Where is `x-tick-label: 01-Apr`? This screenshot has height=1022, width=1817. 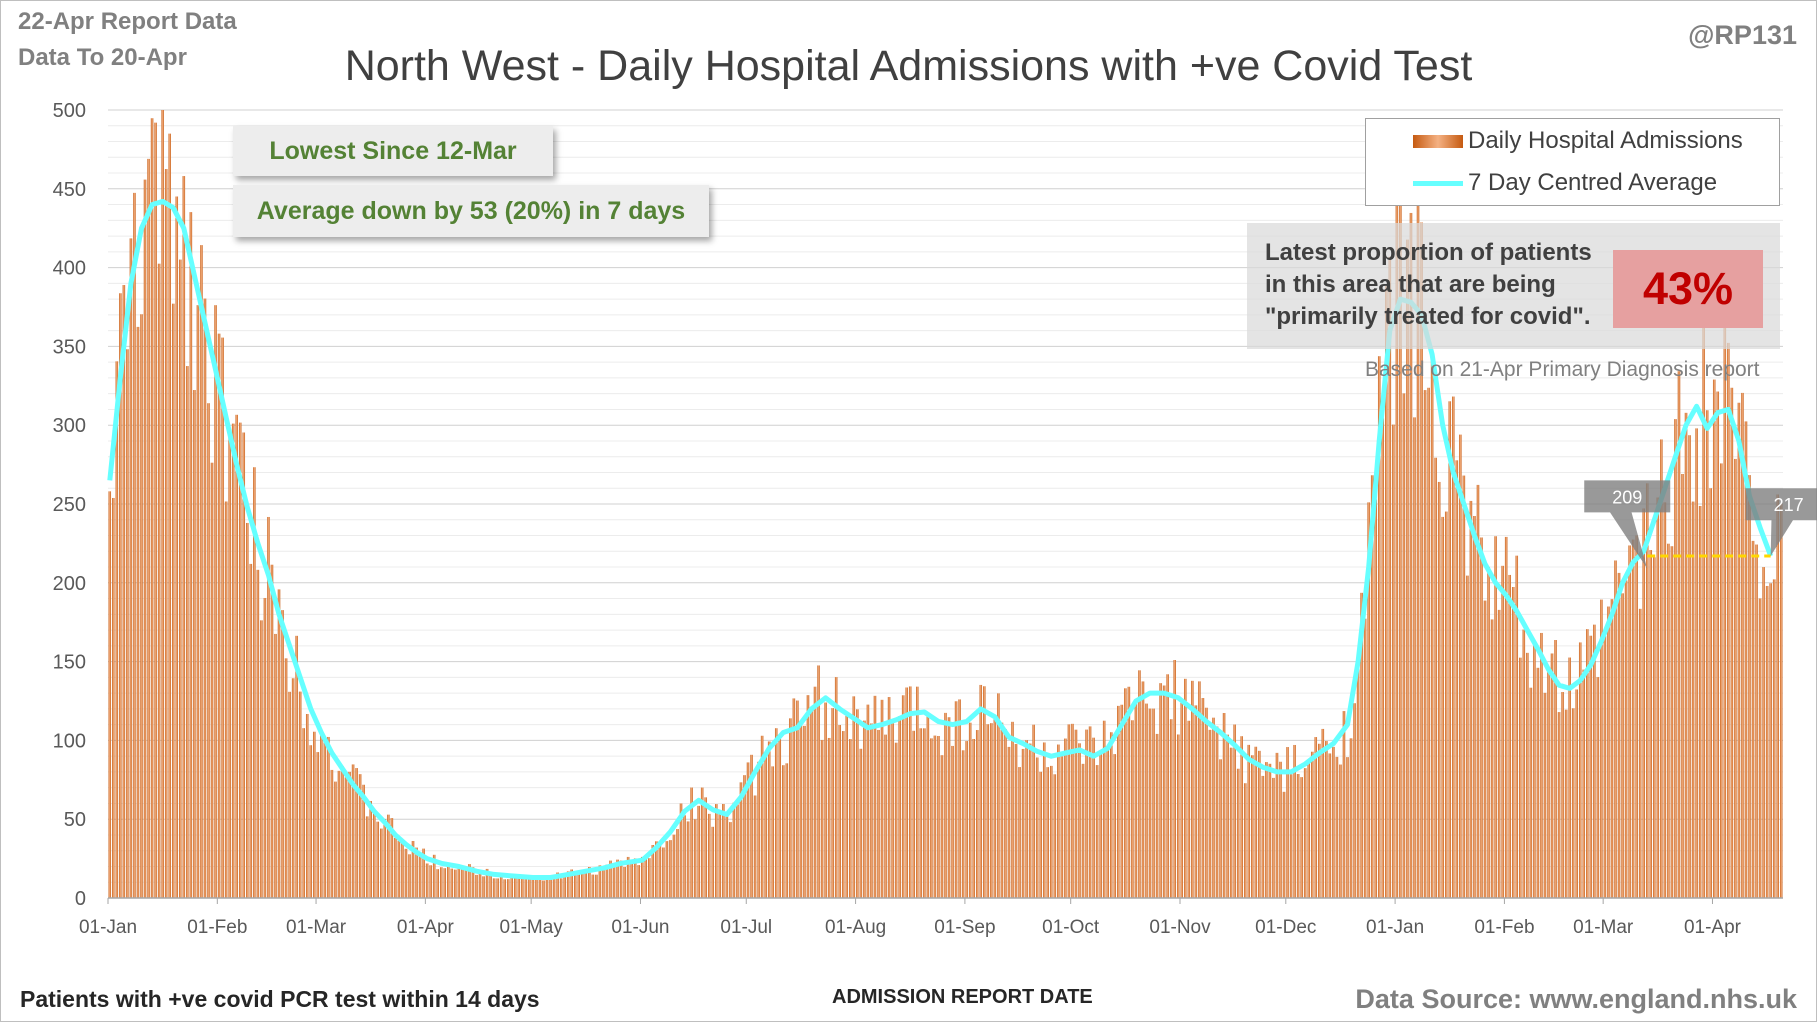
x-tick-label: 01-Apr is located at coordinates (1713, 927).